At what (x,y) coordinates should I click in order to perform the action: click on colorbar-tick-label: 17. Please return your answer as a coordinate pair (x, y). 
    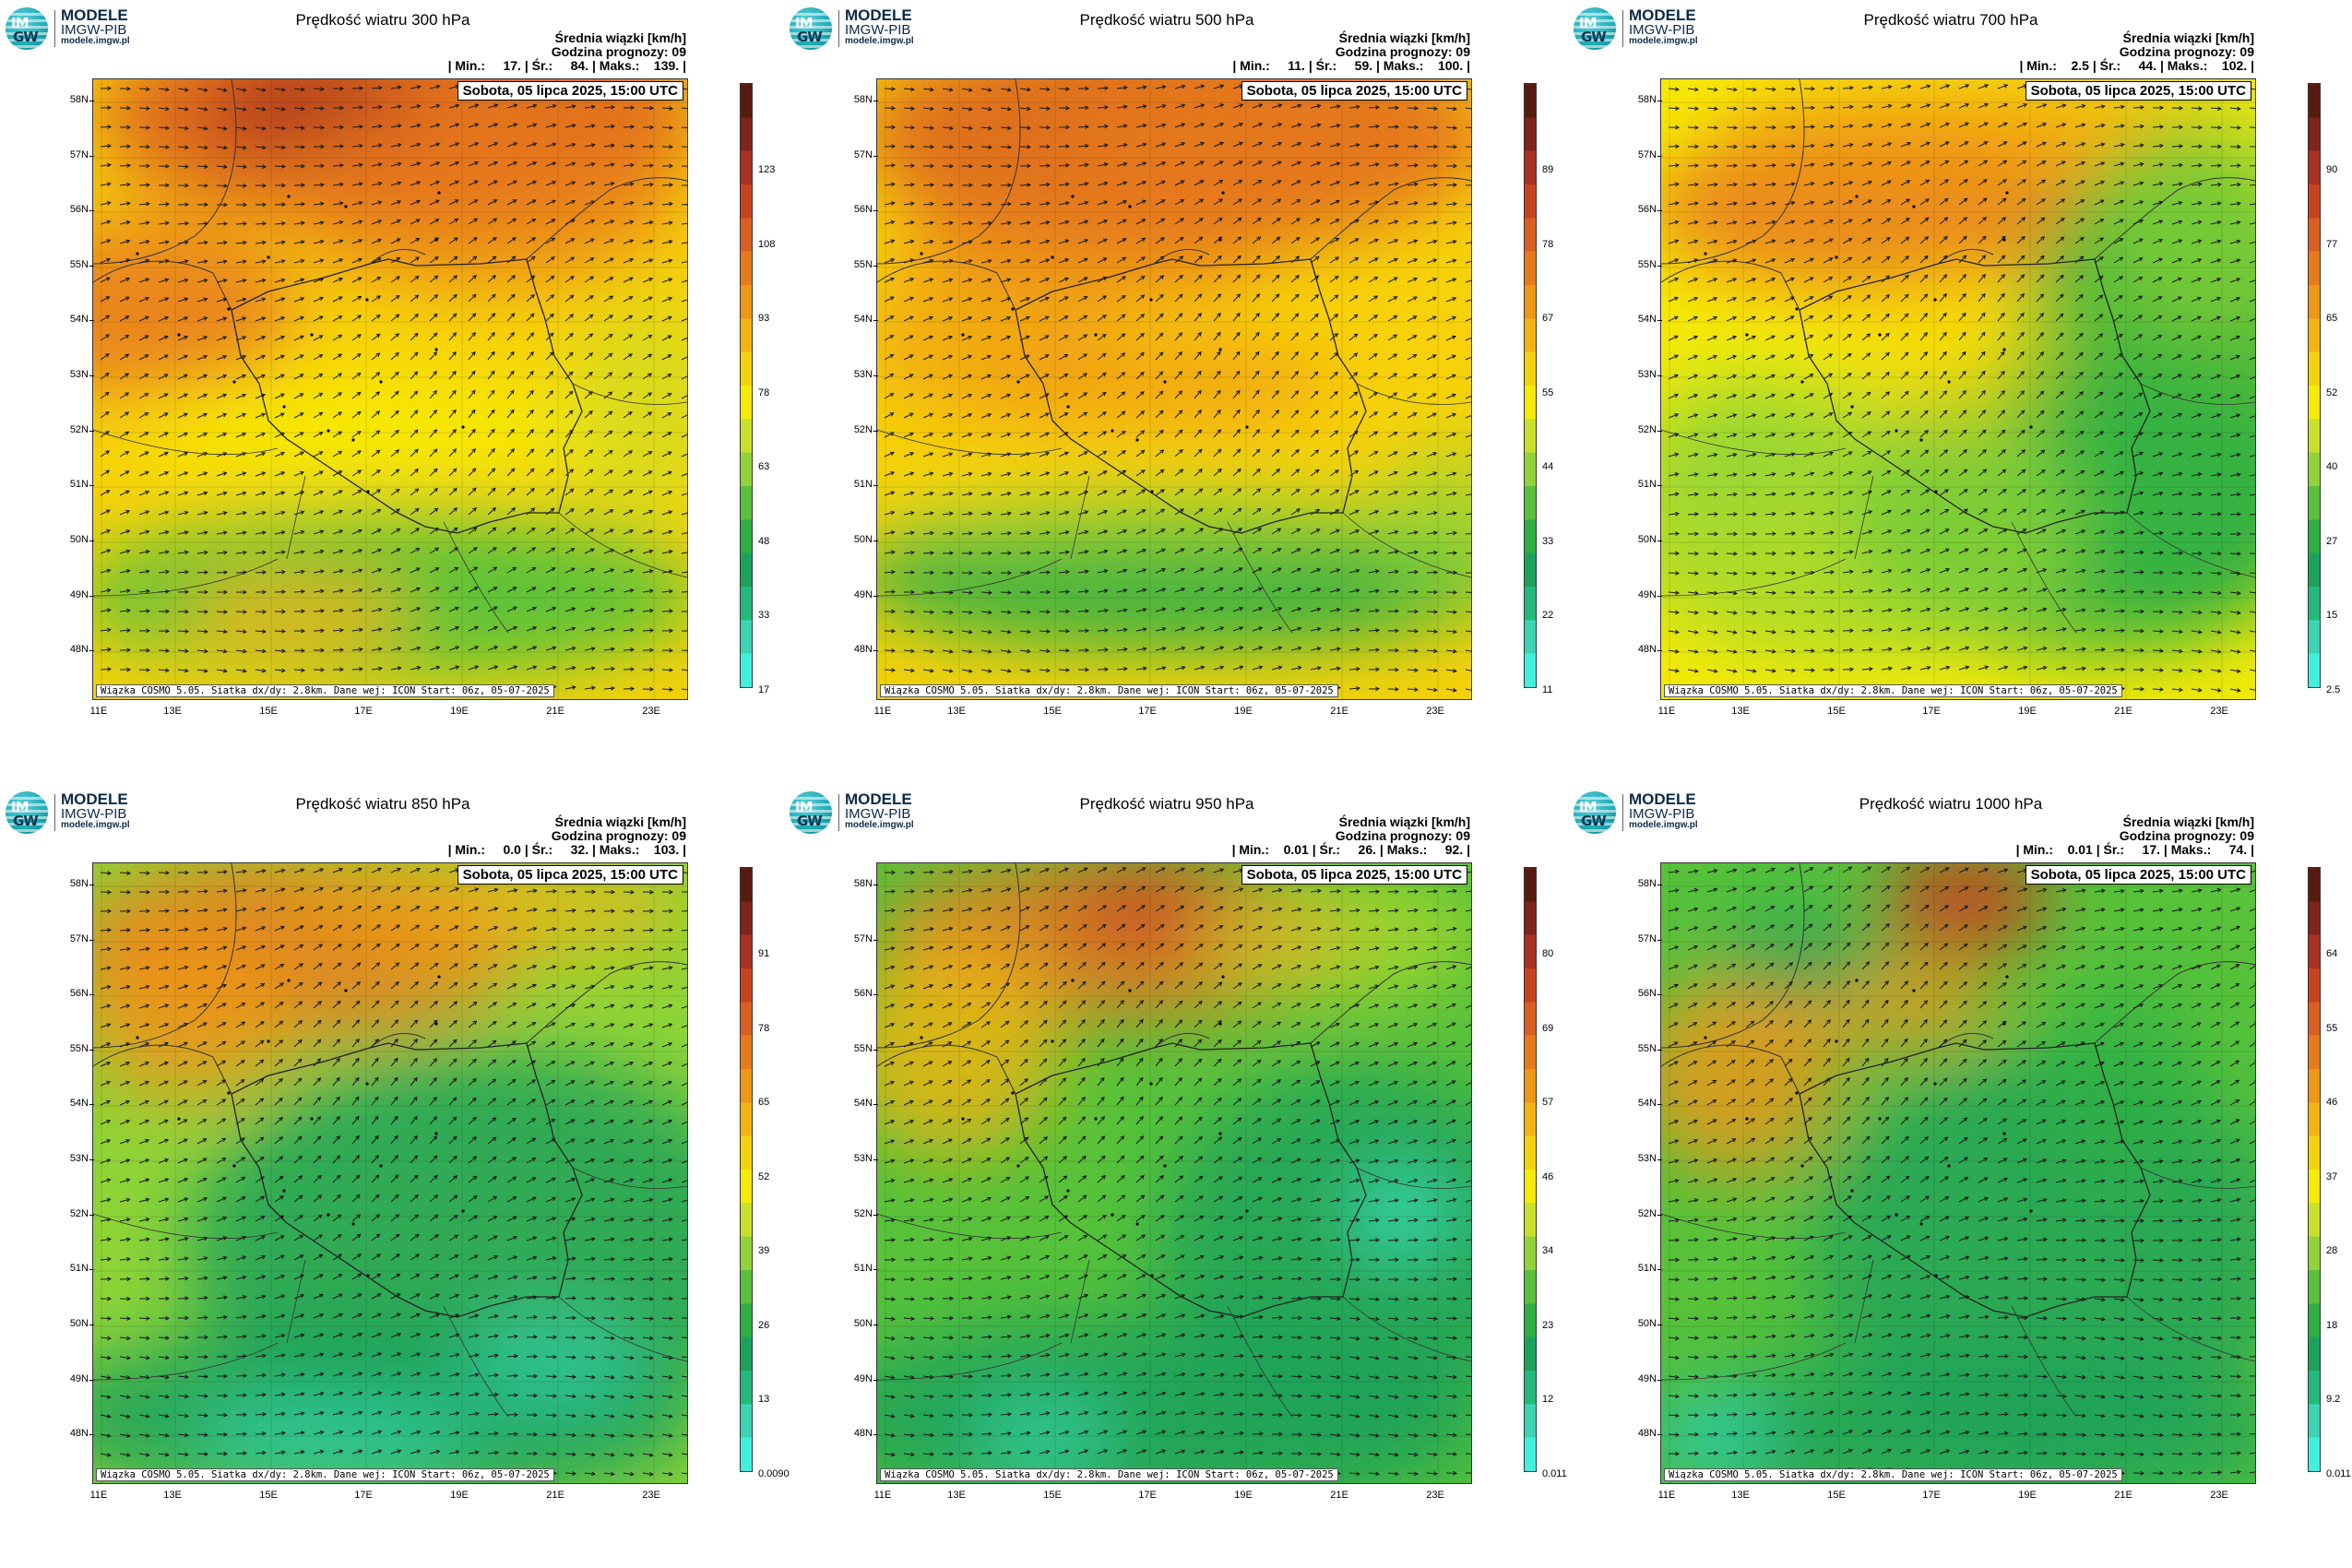
    Looking at the image, I should click on (764, 689).